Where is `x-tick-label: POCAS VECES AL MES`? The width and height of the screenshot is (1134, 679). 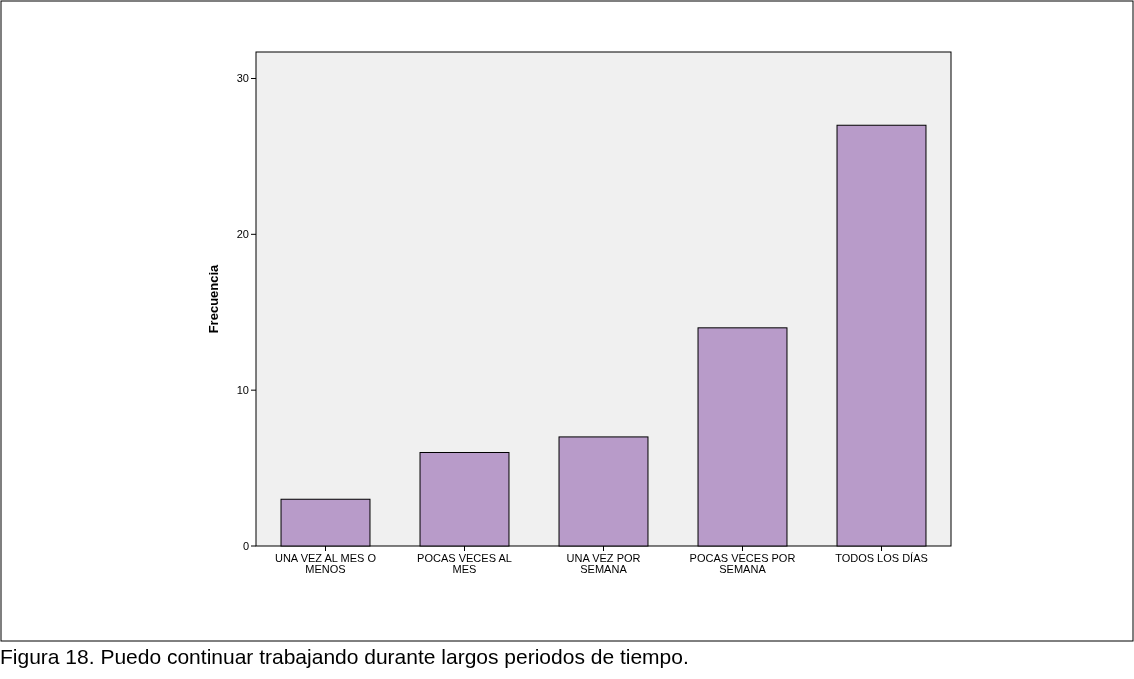
x-tick-label: POCAS VECES AL MES is located at coordinates (464, 563).